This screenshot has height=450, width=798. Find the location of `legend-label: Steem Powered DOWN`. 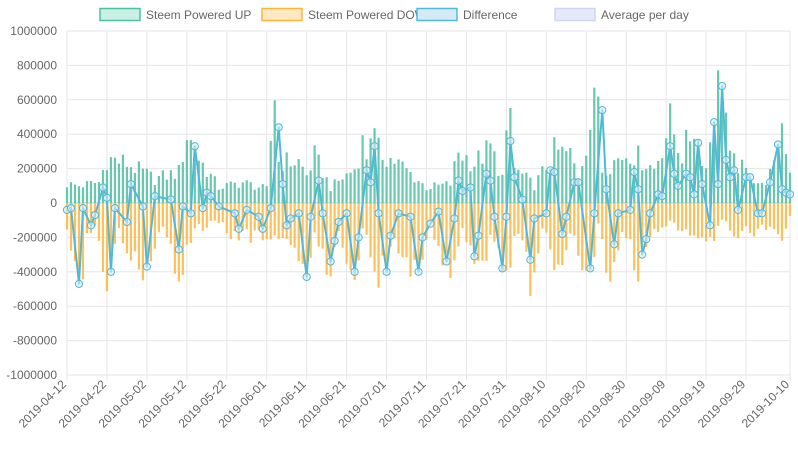

legend-label: Steem Powered DOWN is located at coordinates (371, 15).